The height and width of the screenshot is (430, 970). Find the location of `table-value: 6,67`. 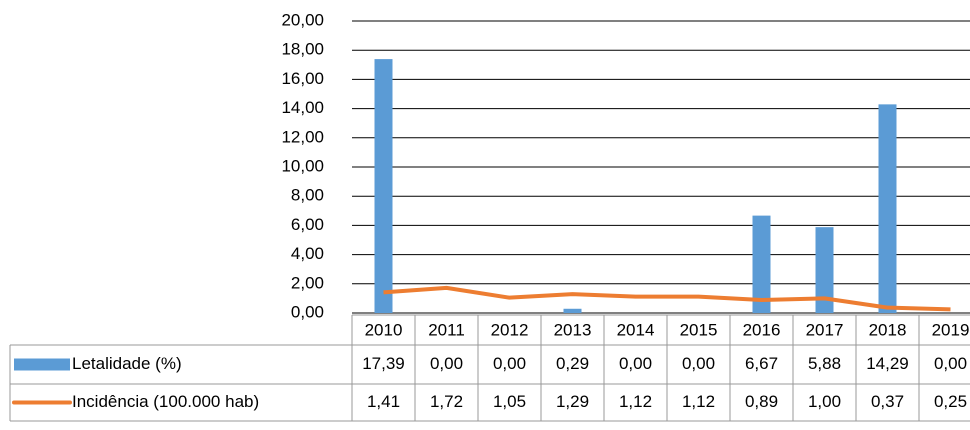

table-value: 6,67 is located at coordinates (761, 363).